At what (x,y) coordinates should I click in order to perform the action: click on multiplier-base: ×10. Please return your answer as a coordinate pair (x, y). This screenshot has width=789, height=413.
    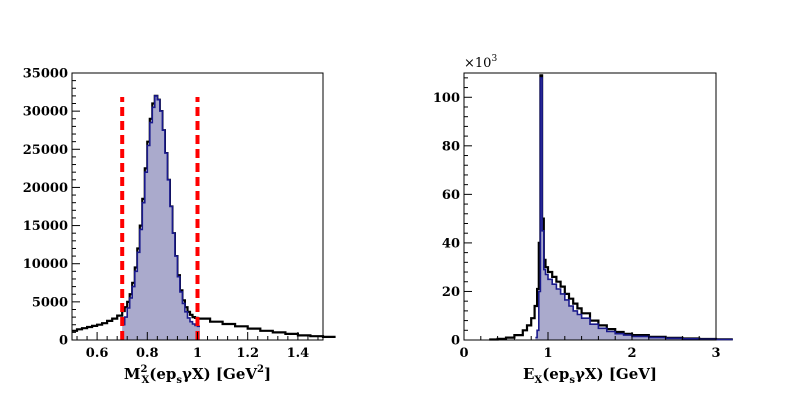
    Looking at the image, I should click on (477, 63).